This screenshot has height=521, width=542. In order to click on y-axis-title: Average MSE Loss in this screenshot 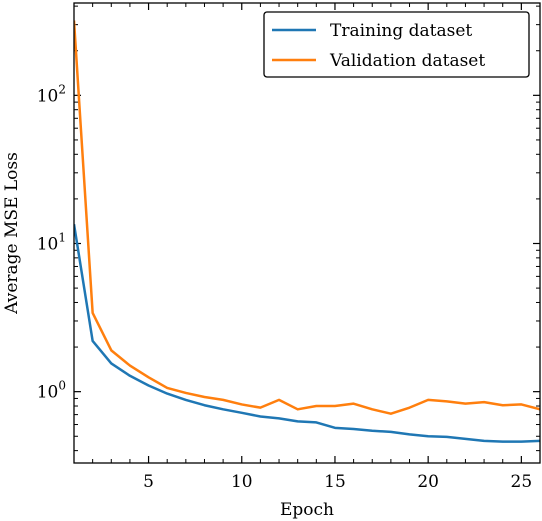, I will do `click(12, 233)`.